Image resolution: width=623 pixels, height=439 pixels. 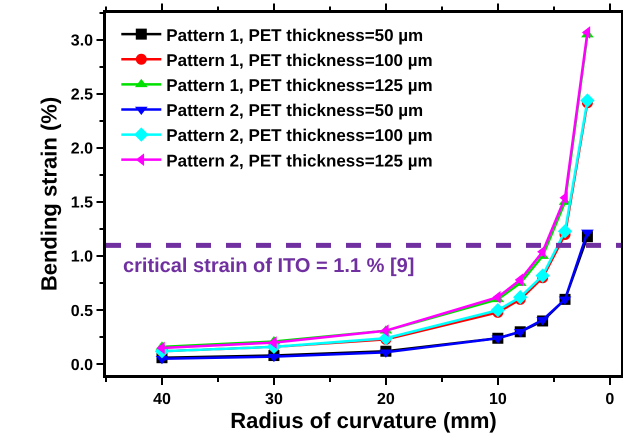 I want to click on x-tick-label: 40, so click(x=162, y=399).